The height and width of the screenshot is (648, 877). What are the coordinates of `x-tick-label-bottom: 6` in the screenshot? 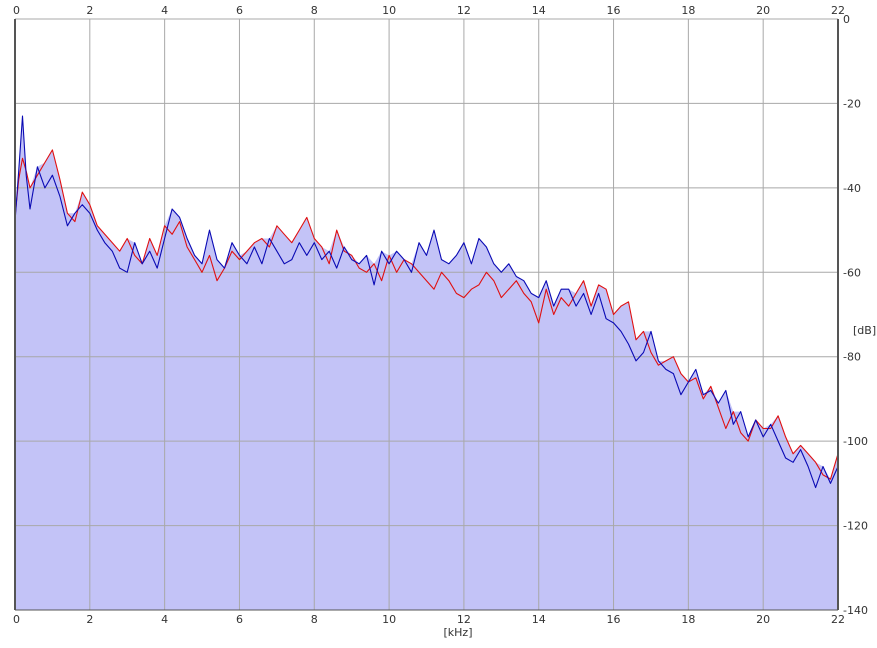 It's located at (239, 619).